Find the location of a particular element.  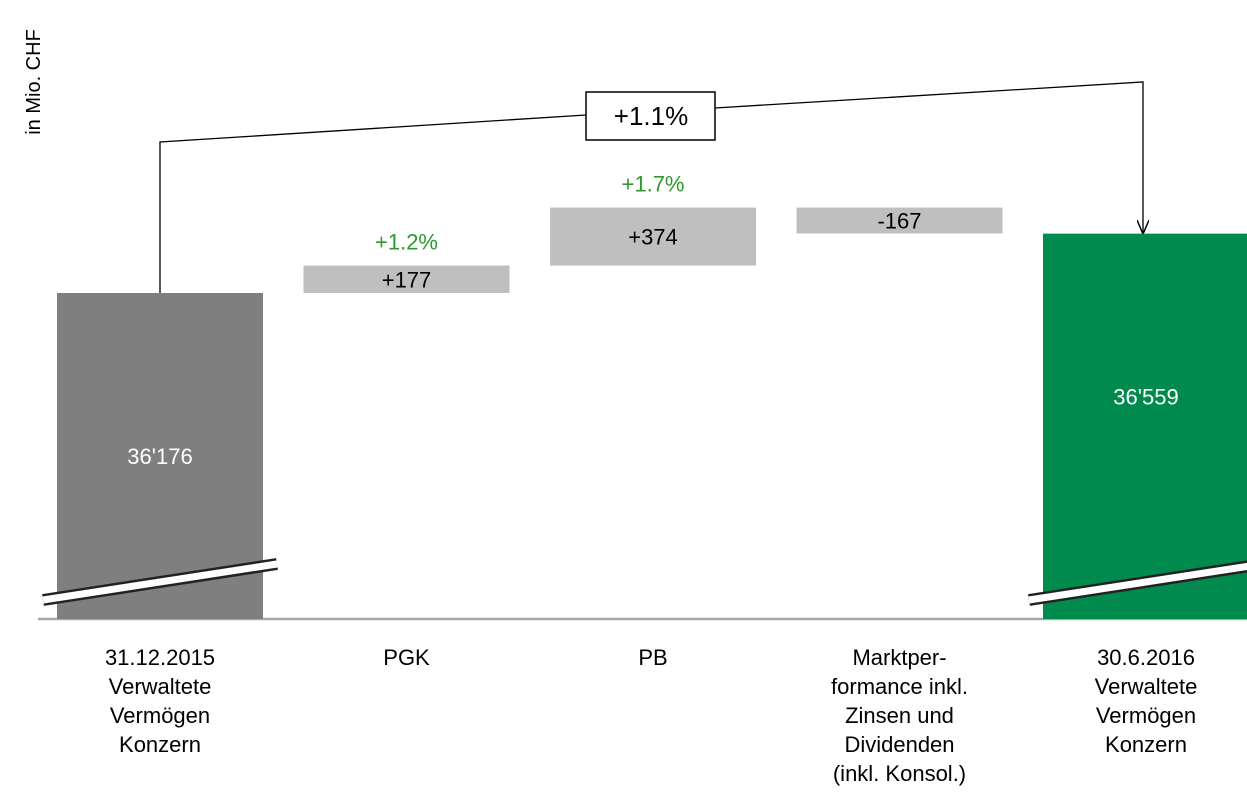

category-label-line: 30.6.2016 is located at coordinates (1146, 657).